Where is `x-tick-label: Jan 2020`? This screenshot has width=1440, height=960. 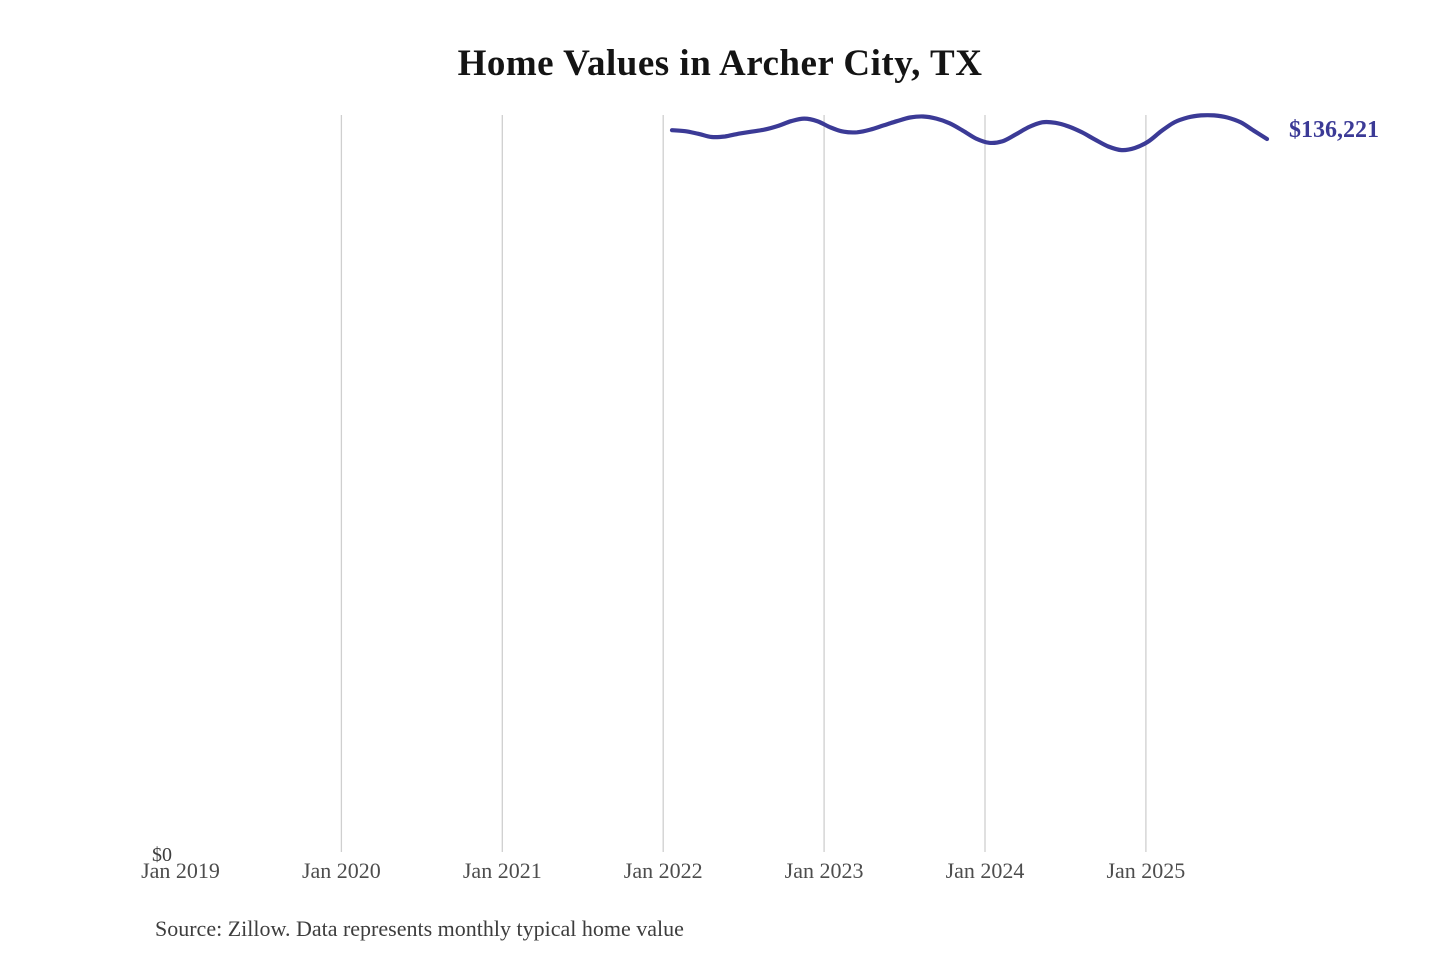
x-tick-label: Jan 2020 is located at coordinates (341, 870).